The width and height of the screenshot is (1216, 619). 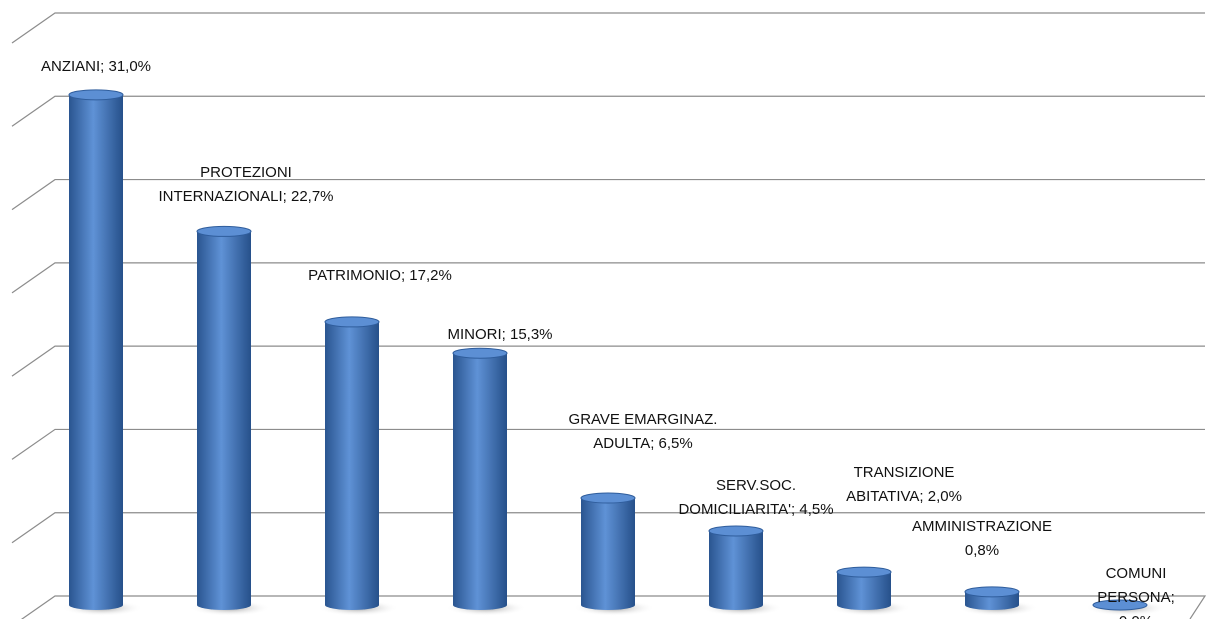 I want to click on data-label: COMUNI PERSONA; 0,0%, so click(x=1136, y=592).